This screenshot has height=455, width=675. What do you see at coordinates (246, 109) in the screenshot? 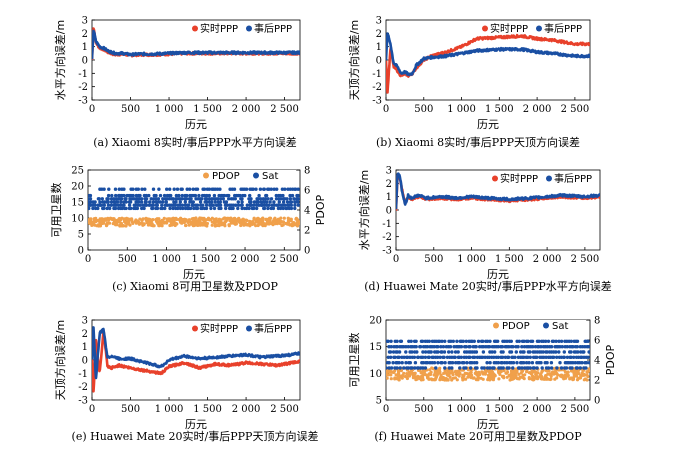
I see `x-tick-label: 2 000` at bounding box center [246, 109].